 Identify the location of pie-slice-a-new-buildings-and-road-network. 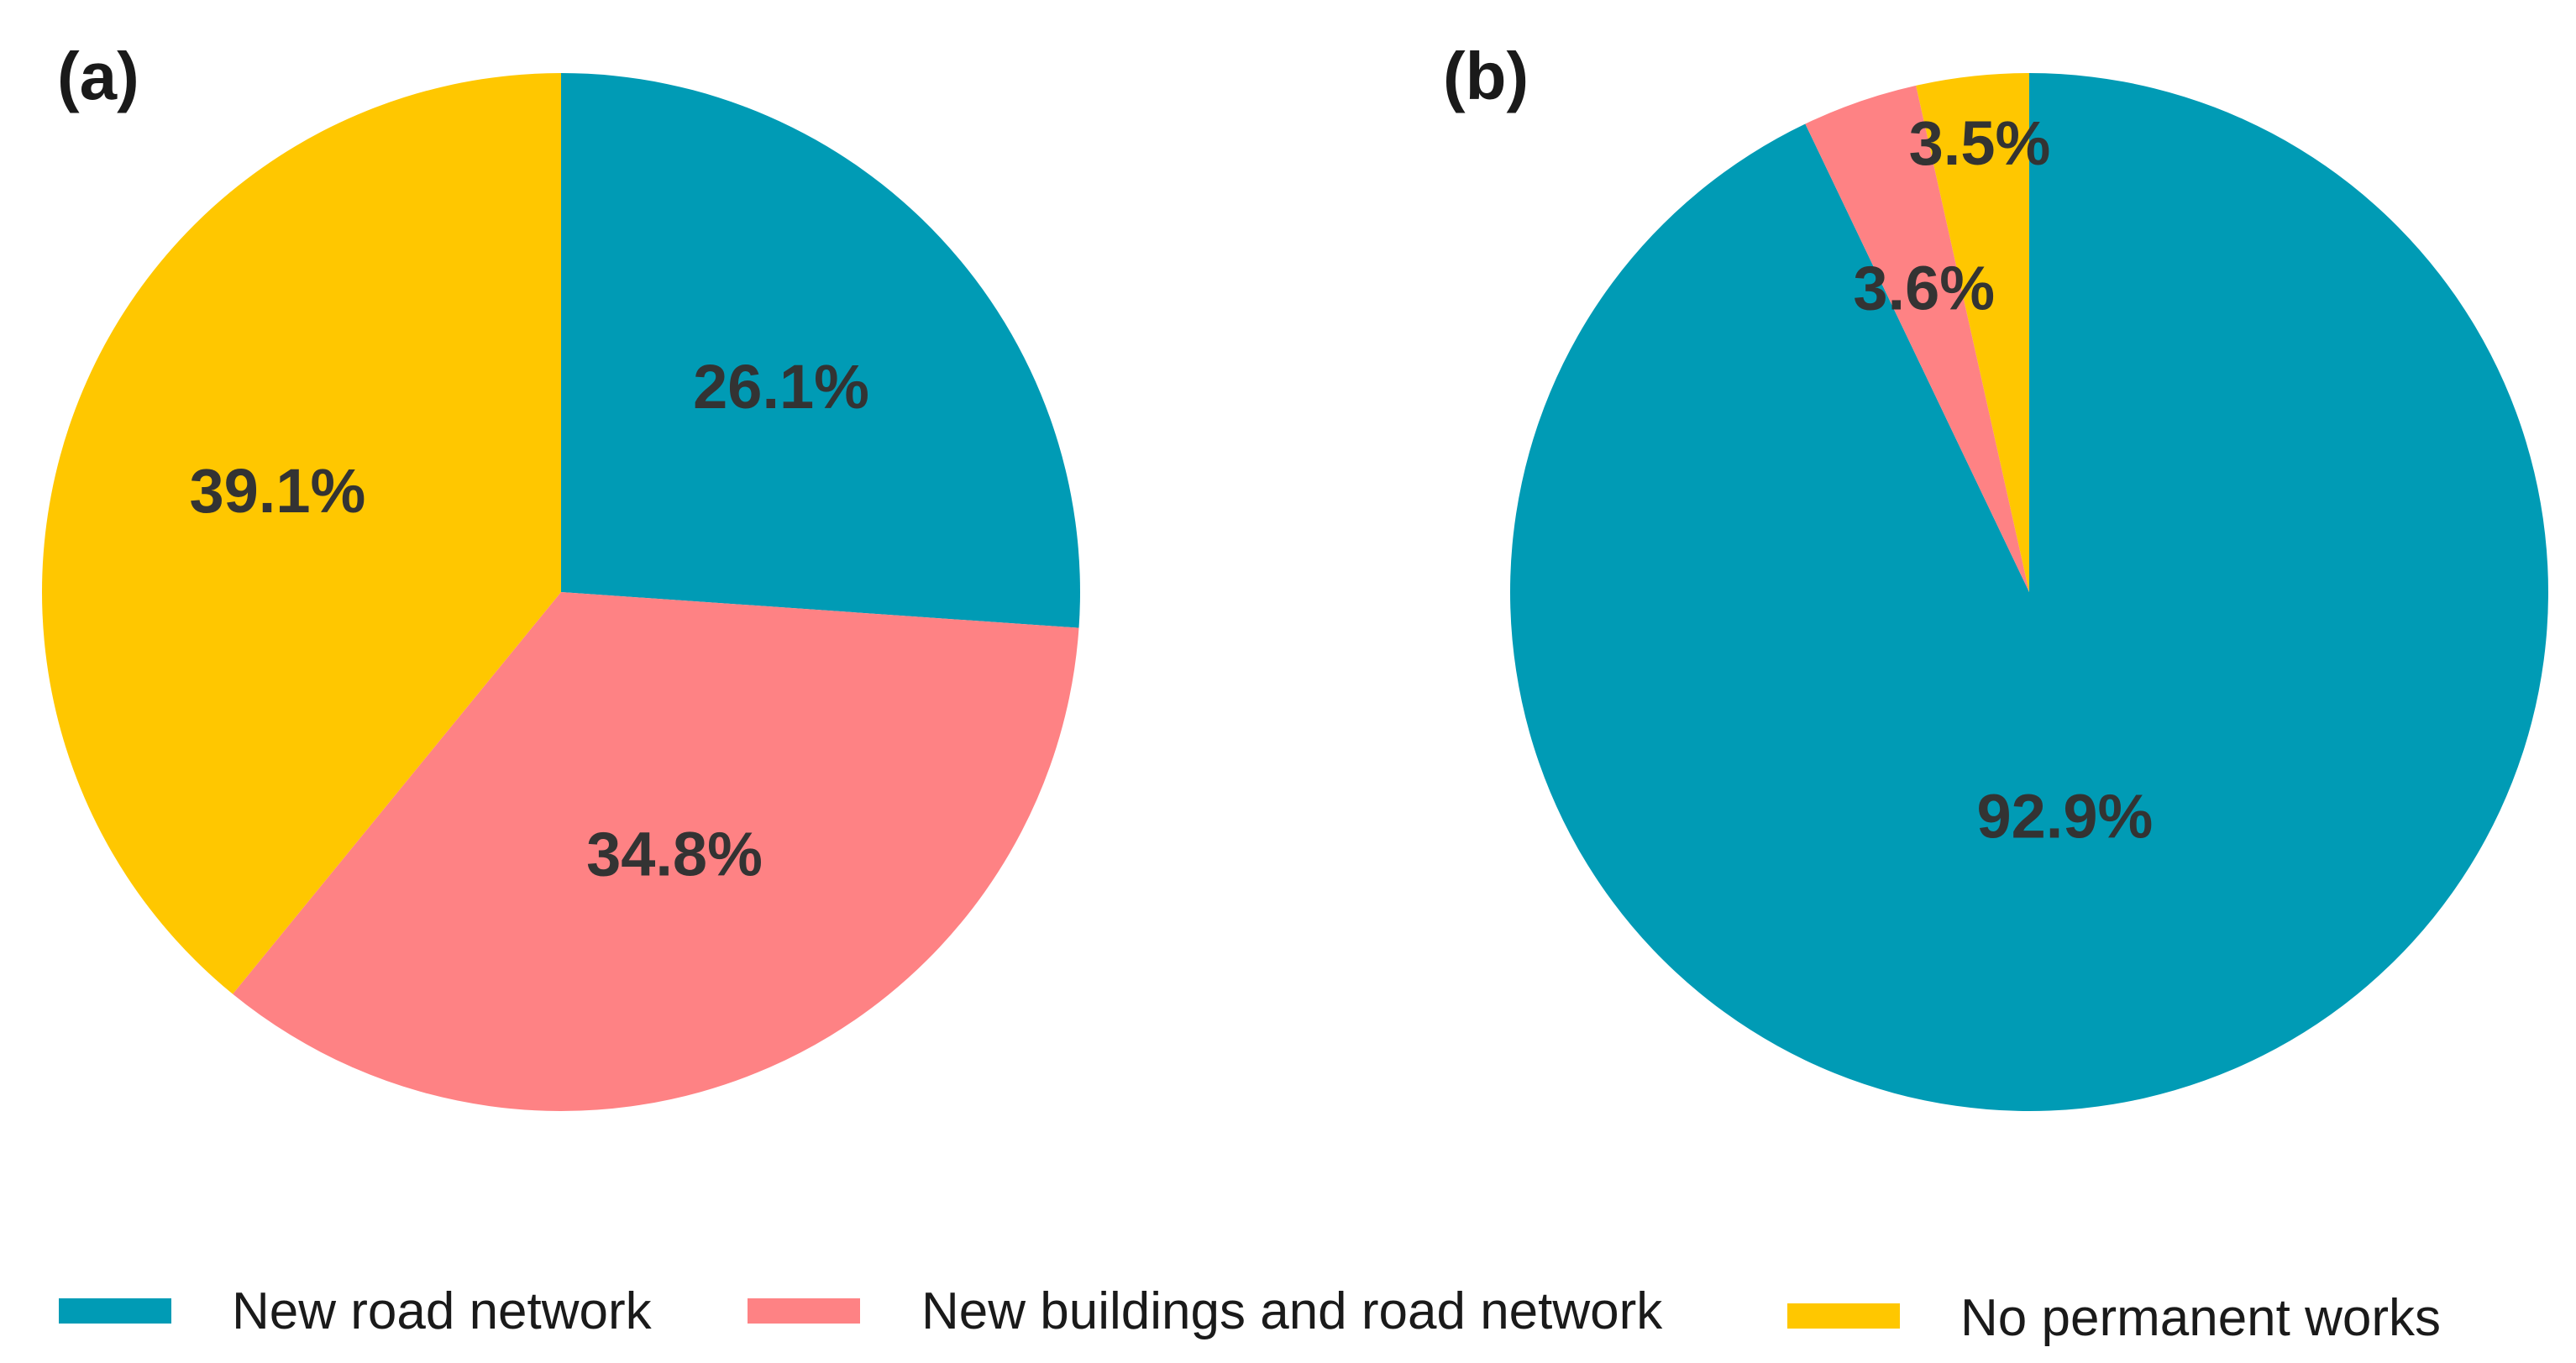
(656, 851).